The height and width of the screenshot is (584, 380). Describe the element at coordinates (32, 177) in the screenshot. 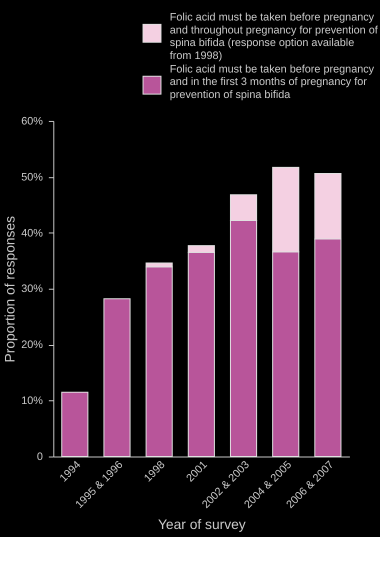

I see `y-tick-label: 50%` at that location.